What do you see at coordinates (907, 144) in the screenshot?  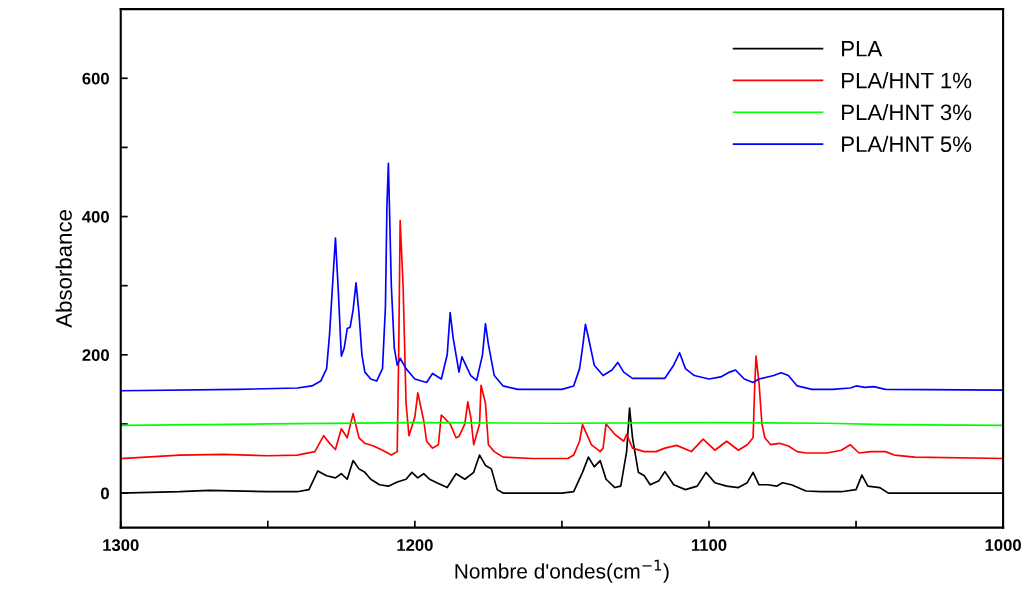 I see `legend-label: PLA/HNT 5%` at bounding box center [907, 144].